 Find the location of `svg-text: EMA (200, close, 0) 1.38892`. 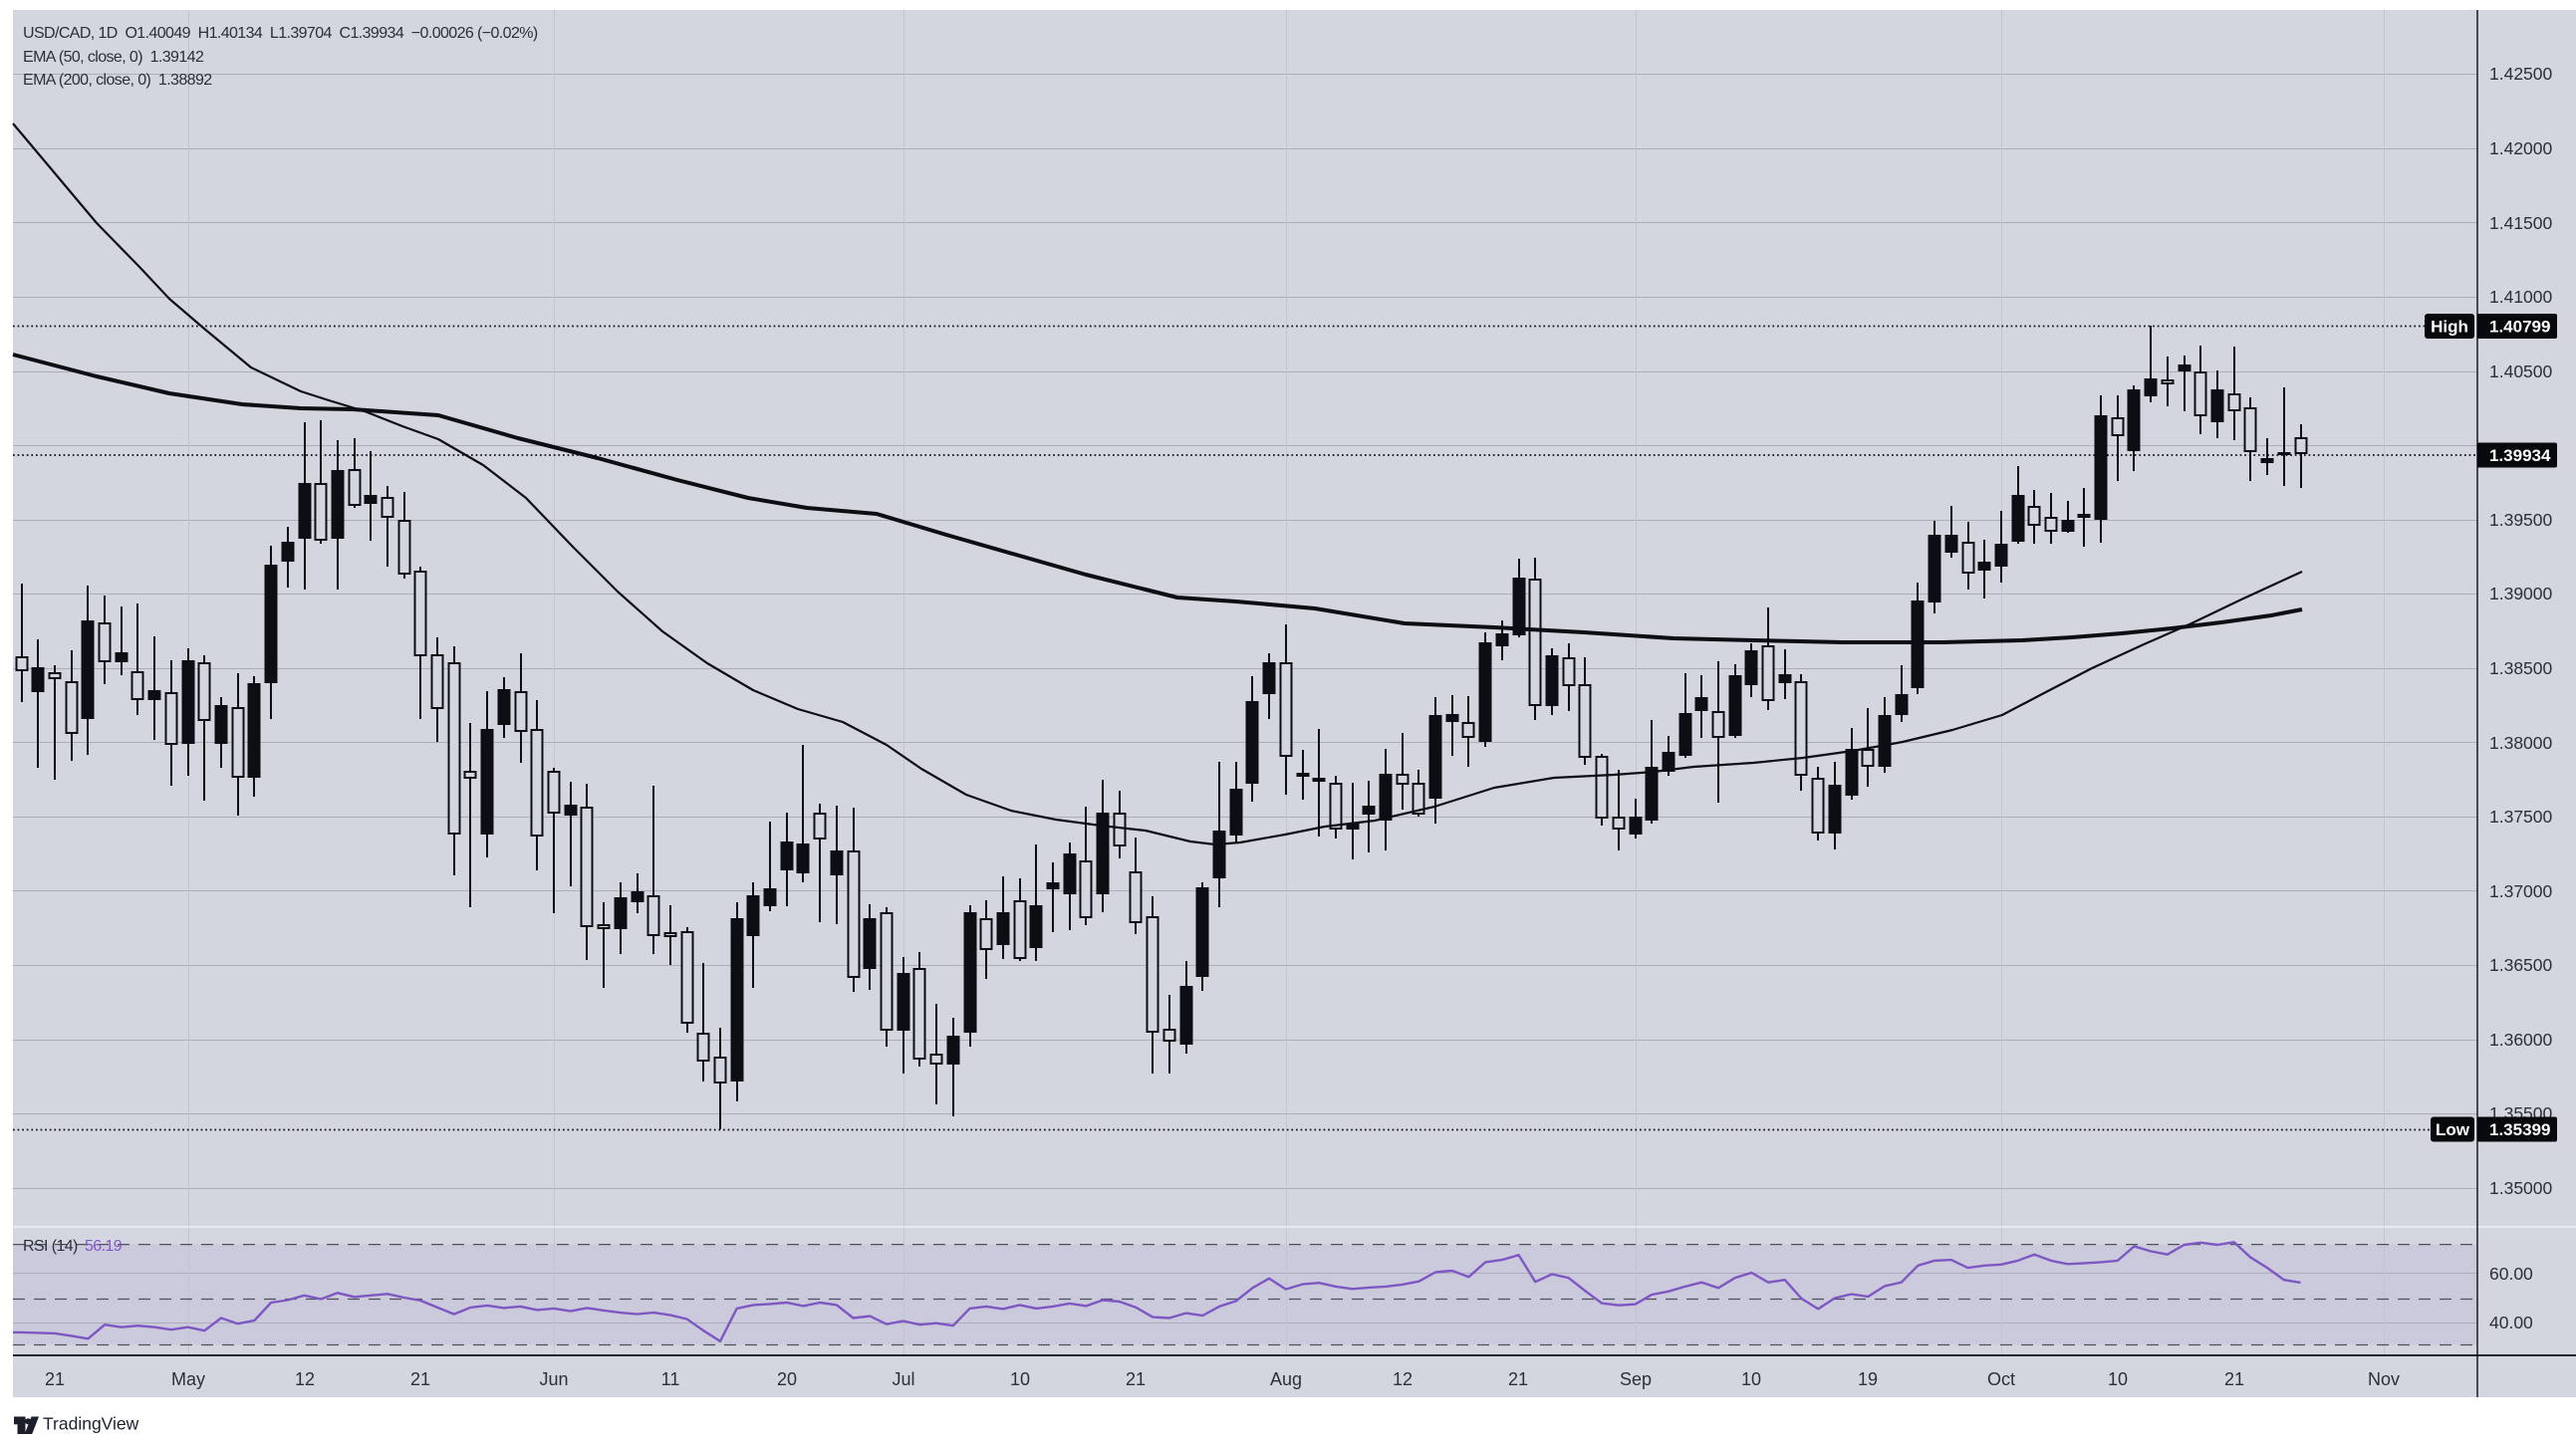

svg-text: EMA (200, close, 0) 1.38892 is located at coordinates (117, 80).